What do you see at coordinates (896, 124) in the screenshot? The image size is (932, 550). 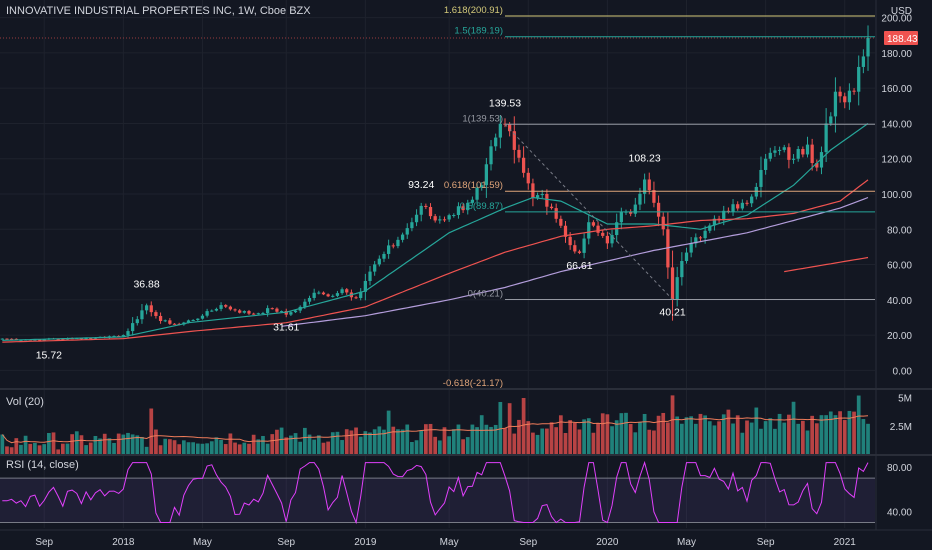 I see `y-axis-tick-label: 140.00` at bounding box center [896, 124].